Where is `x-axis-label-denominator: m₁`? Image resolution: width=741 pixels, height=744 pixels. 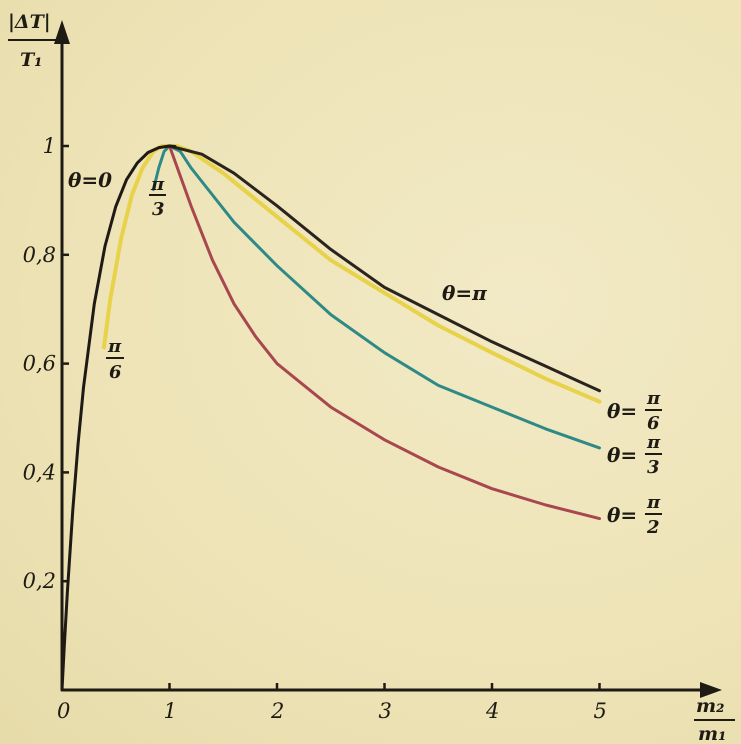
x-axis-label-denominator: m₁ is located at coordinates (712, 733).